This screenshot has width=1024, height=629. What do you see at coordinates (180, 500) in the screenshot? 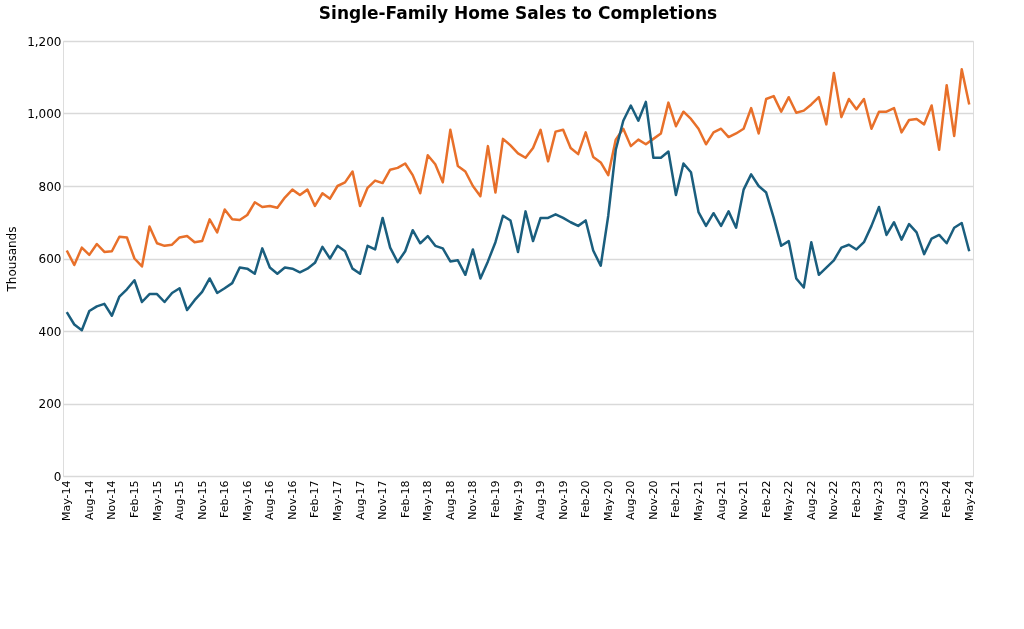
I see `x-tick-label: Aug-15` at bounding box center [180, 500].